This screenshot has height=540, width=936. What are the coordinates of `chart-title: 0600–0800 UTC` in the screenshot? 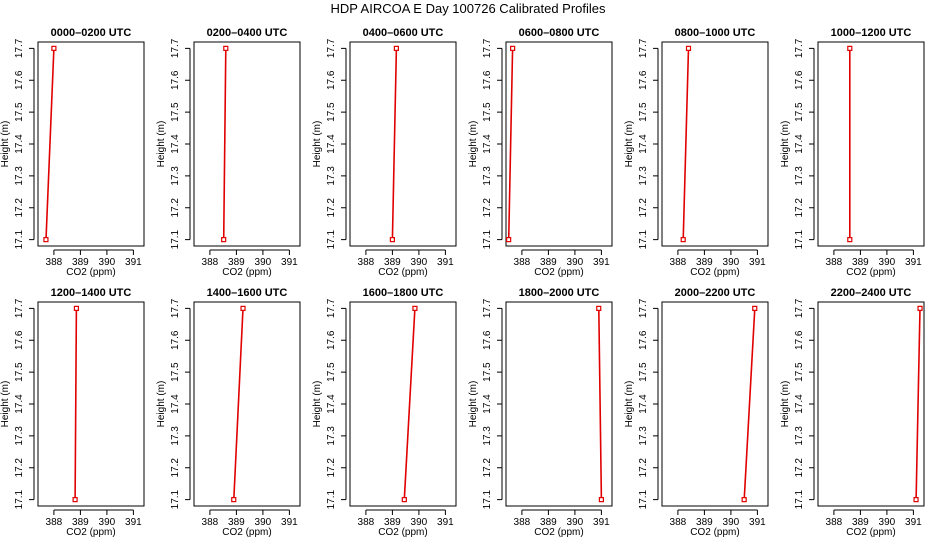 It's located at (559, 33).